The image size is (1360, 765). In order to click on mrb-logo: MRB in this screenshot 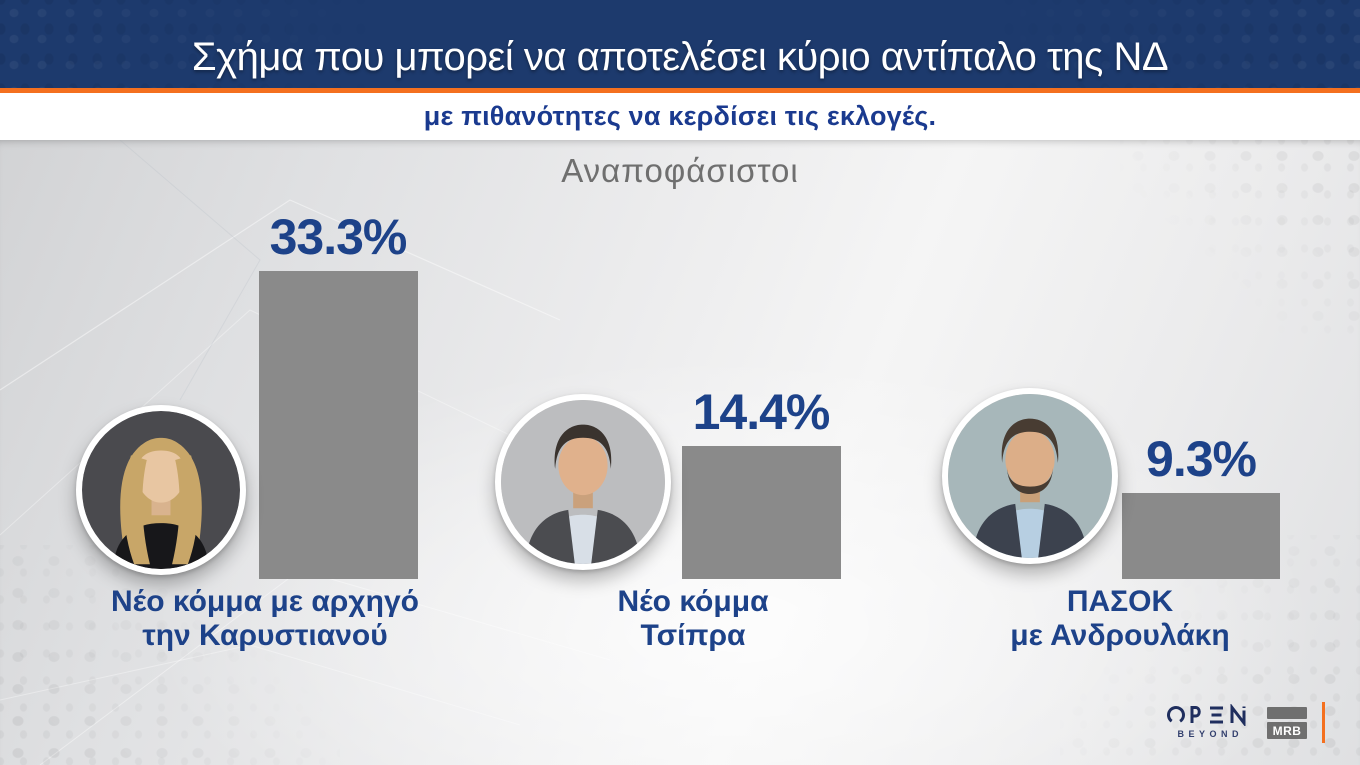, I will do `click(1287, 723)`.